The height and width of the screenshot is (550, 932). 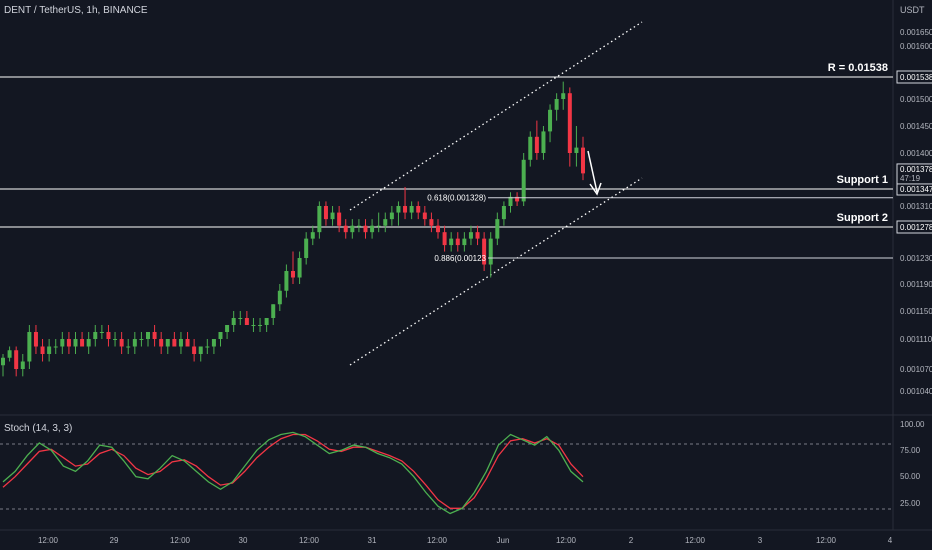 I want to click on time-tick-label: 31, so click(x=372, y=540).